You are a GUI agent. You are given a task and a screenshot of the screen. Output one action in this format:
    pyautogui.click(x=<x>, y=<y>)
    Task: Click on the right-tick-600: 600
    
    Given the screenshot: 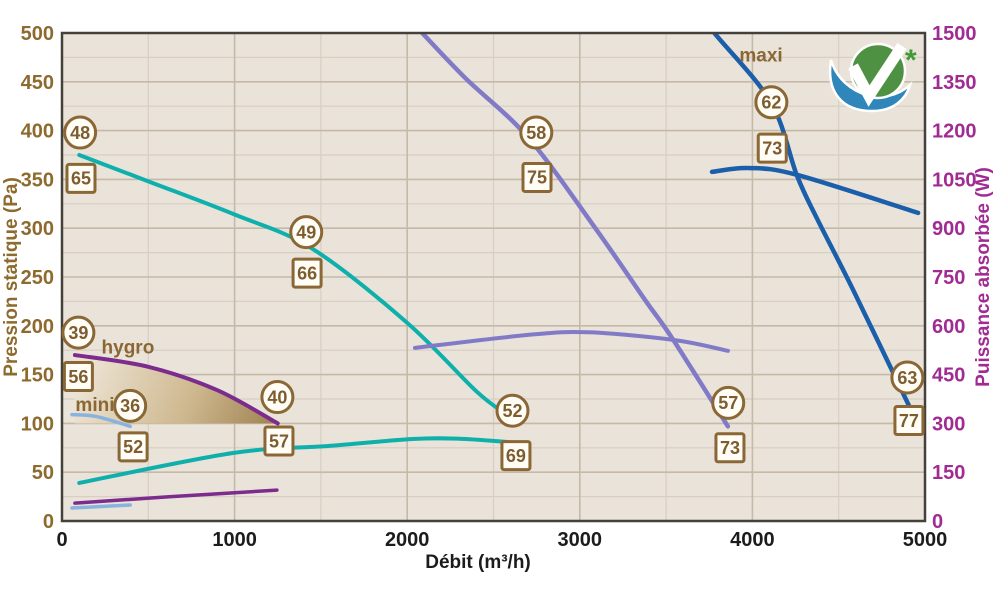 What is the action you would take?
    pyautogui.click(x=948, y=327)
    